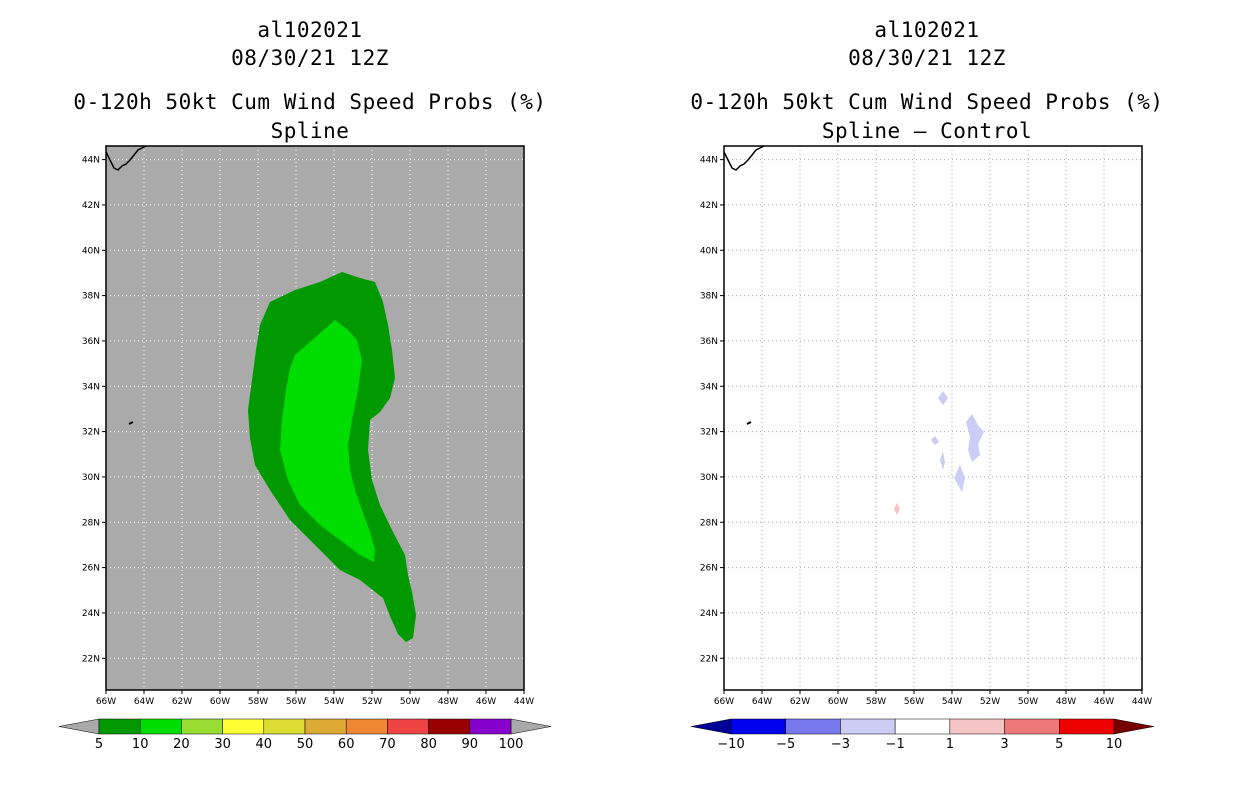  I want to click on lon-label: 64W, so click(144, 702).